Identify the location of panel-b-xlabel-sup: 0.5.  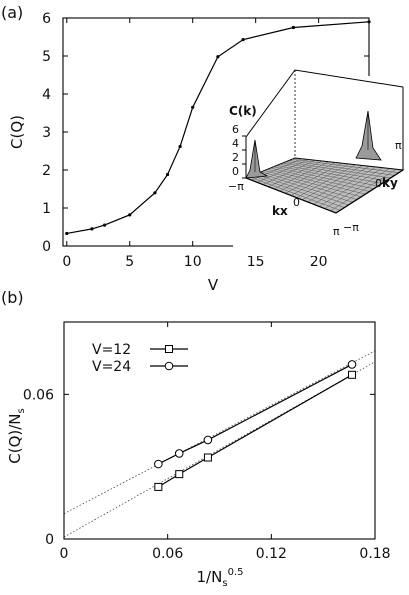
(236, 572).